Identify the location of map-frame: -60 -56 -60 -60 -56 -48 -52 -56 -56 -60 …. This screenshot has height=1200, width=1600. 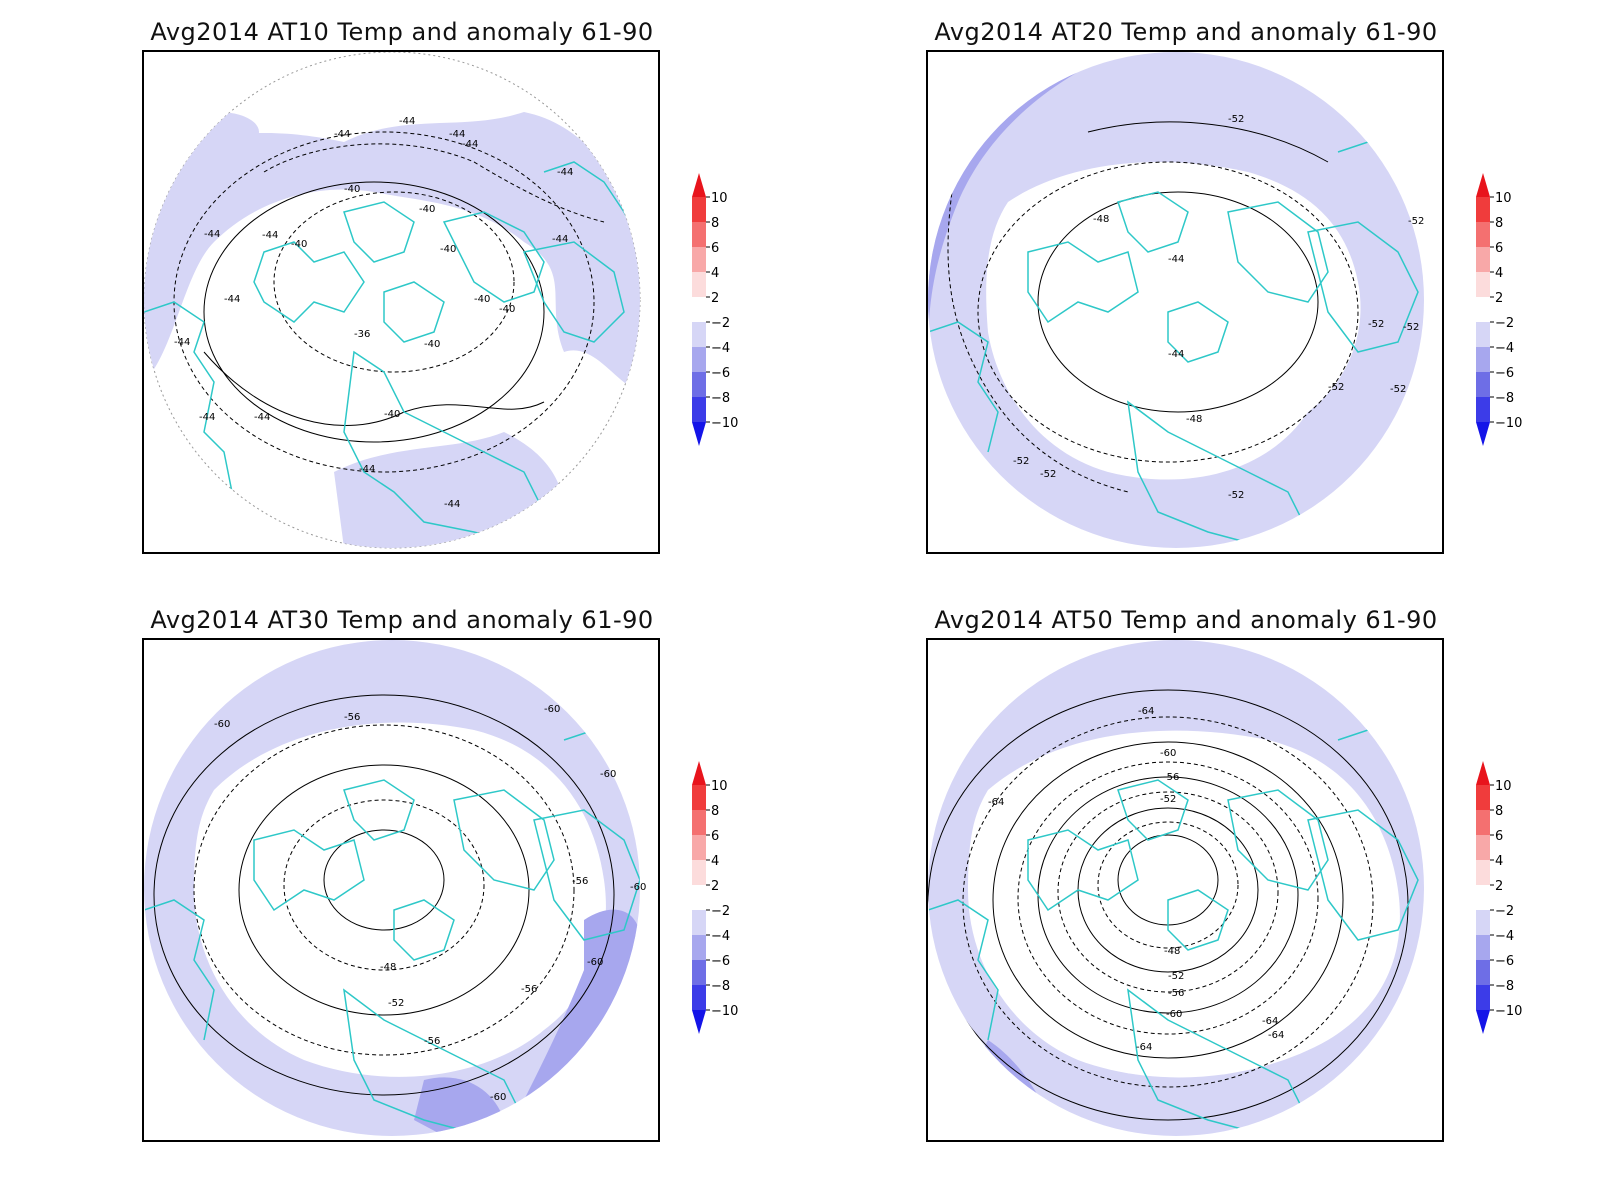
(401, 890).